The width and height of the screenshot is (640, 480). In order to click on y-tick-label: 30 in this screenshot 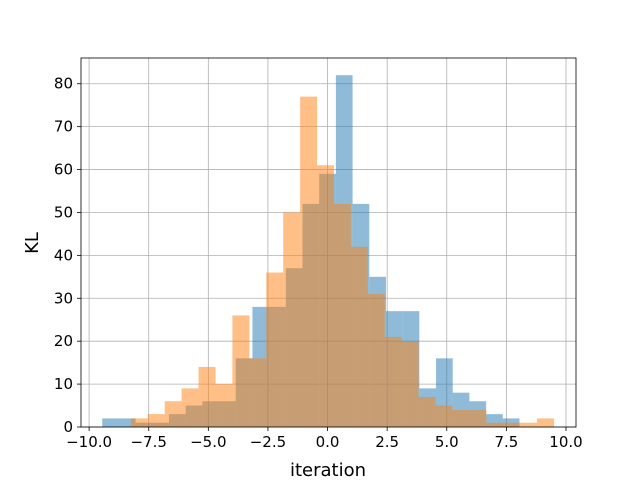, I will do `click(63, 298)`.